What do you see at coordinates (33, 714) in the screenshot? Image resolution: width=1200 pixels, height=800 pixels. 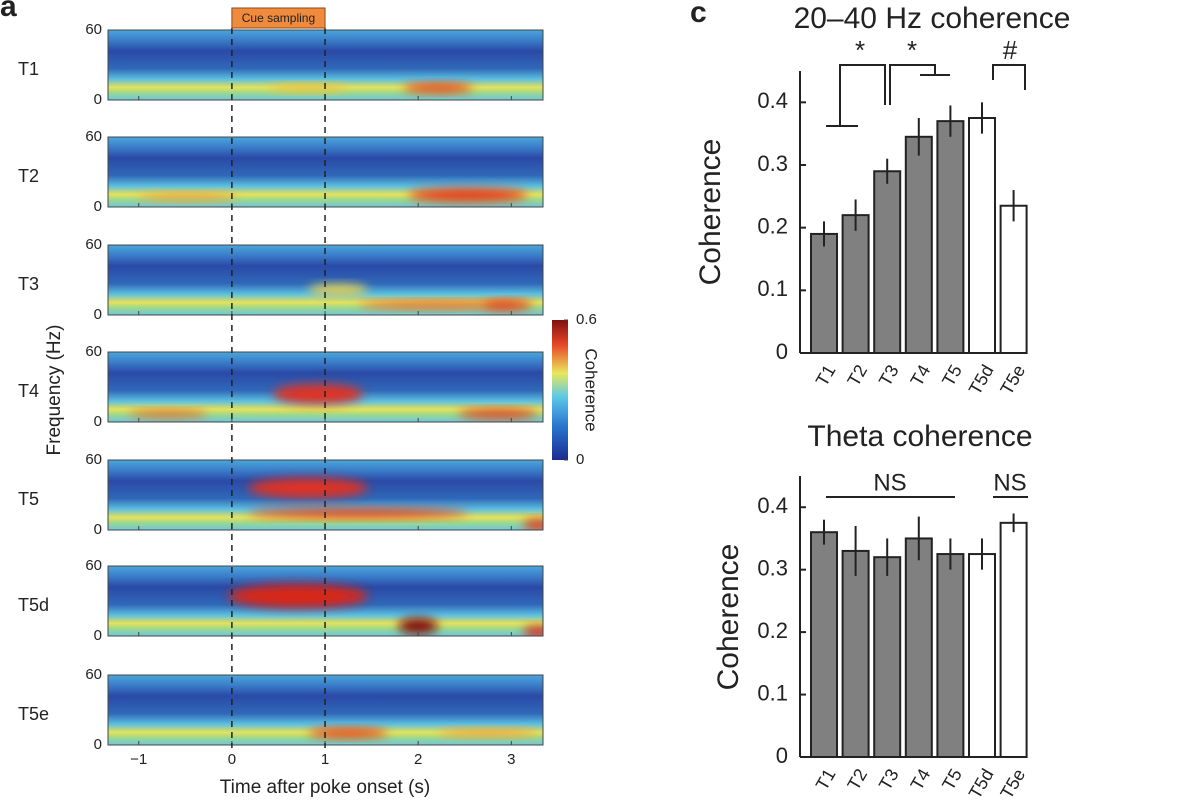 I see `row-label: T5e` at bounding box center [33, 714].